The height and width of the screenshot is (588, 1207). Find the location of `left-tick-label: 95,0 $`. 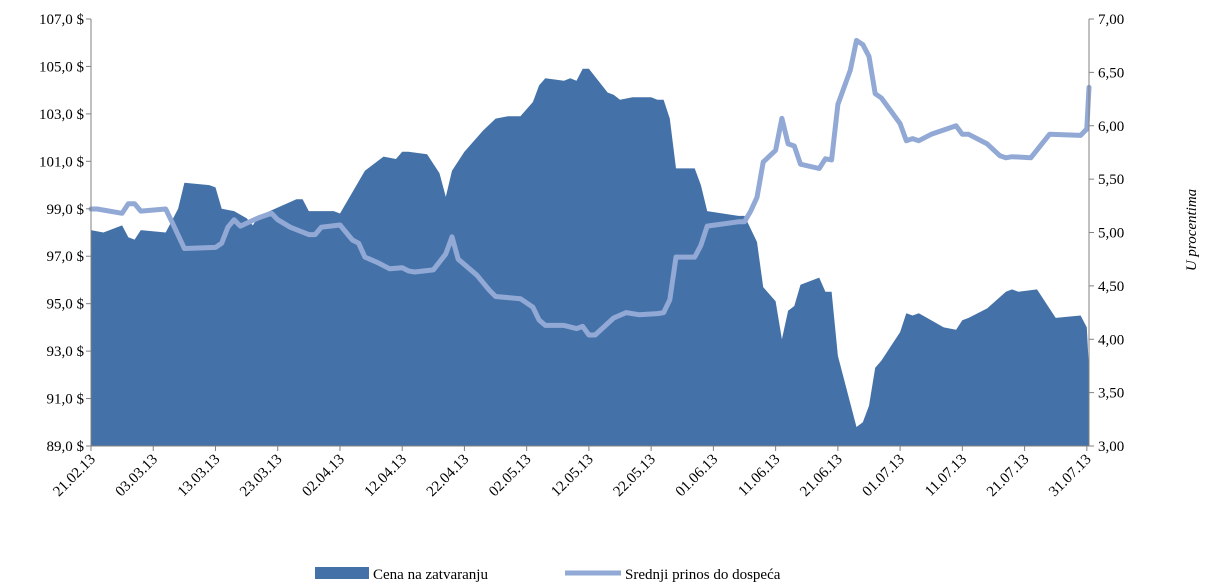

left-tick-label: 95,0 $ is located at coordinates (66, 305).